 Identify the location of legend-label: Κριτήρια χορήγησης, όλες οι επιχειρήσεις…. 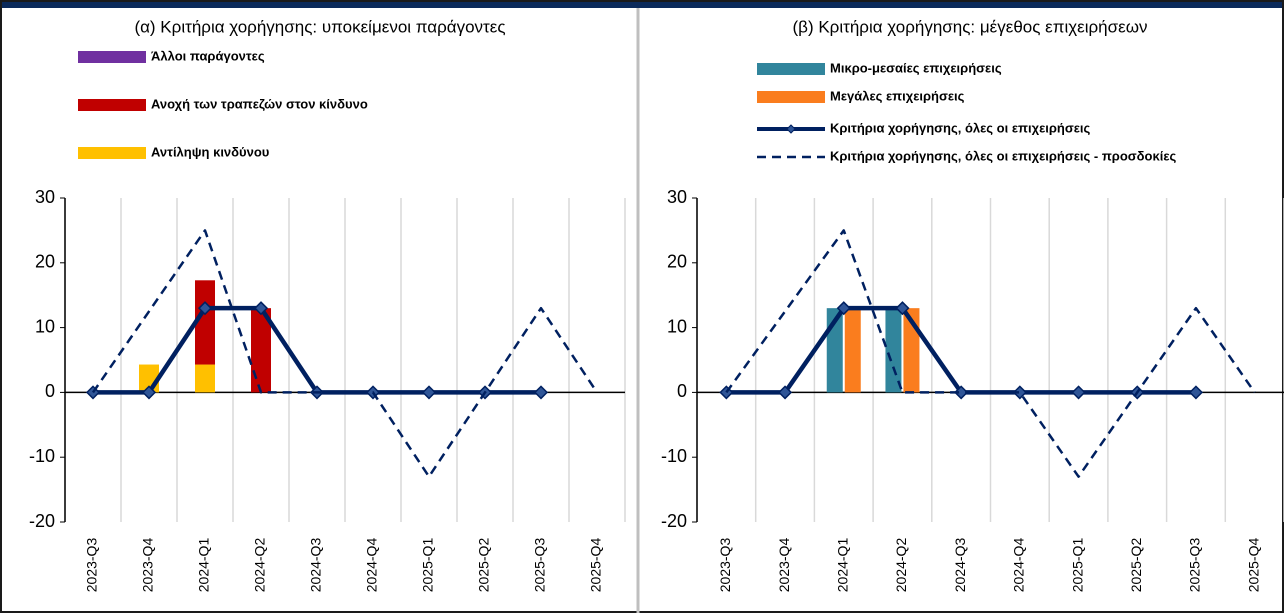
(1003, 155).